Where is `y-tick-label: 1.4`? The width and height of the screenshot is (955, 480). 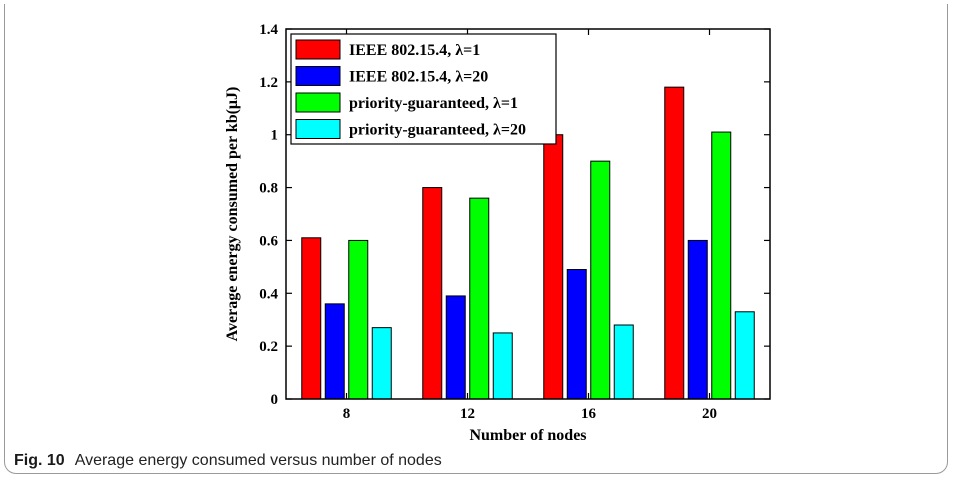
y-tick-label: 1.4 is located at coordinates (268, 30).